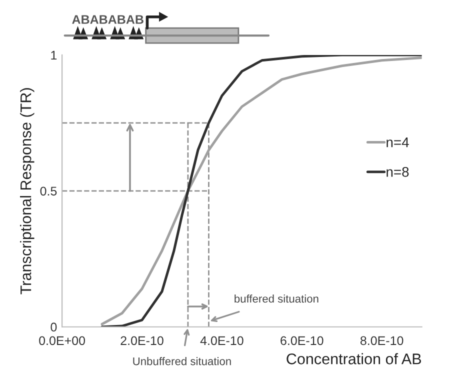 The height and width of the screenshot is (374, 463). Describe the element at coordinates (53, 327) in the screenshot. I see `y-tick-label: 0` at that location.